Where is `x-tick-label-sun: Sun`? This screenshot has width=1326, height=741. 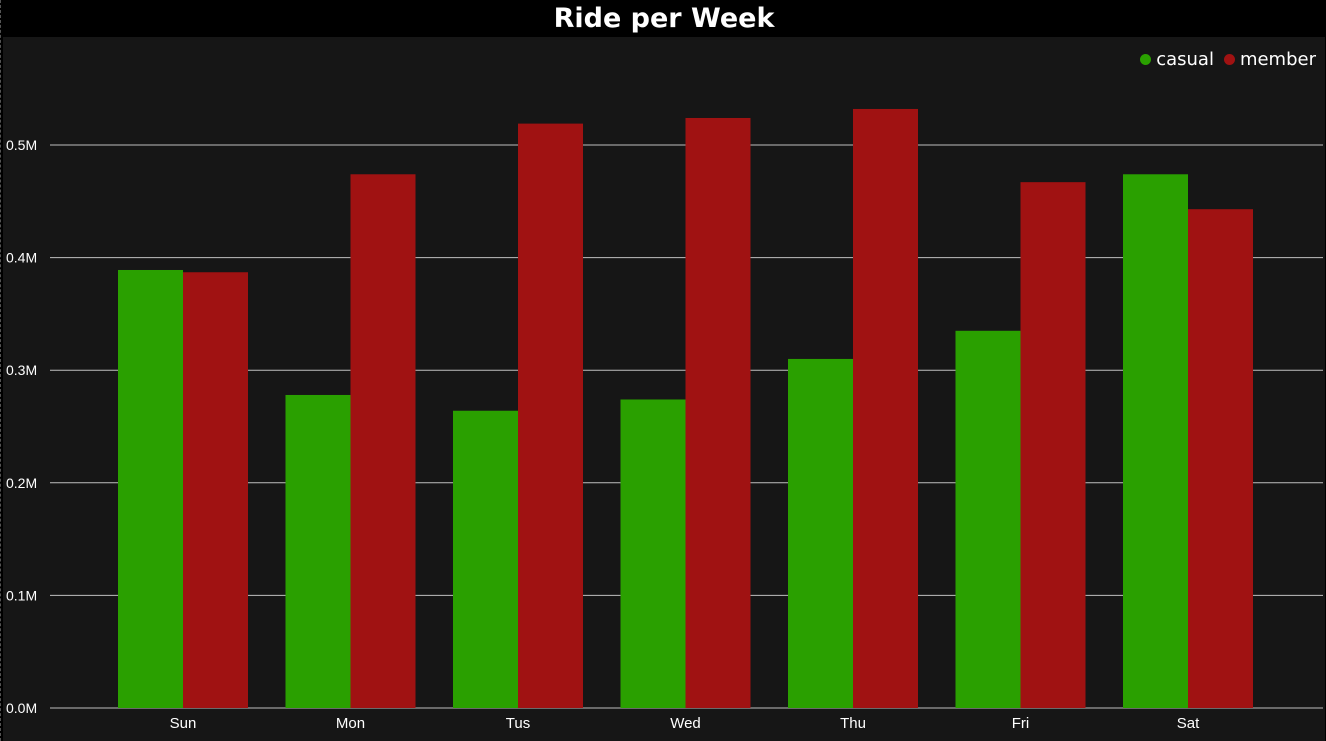
x-tick-label-sun: Sun is located at coordinates (183, 723).